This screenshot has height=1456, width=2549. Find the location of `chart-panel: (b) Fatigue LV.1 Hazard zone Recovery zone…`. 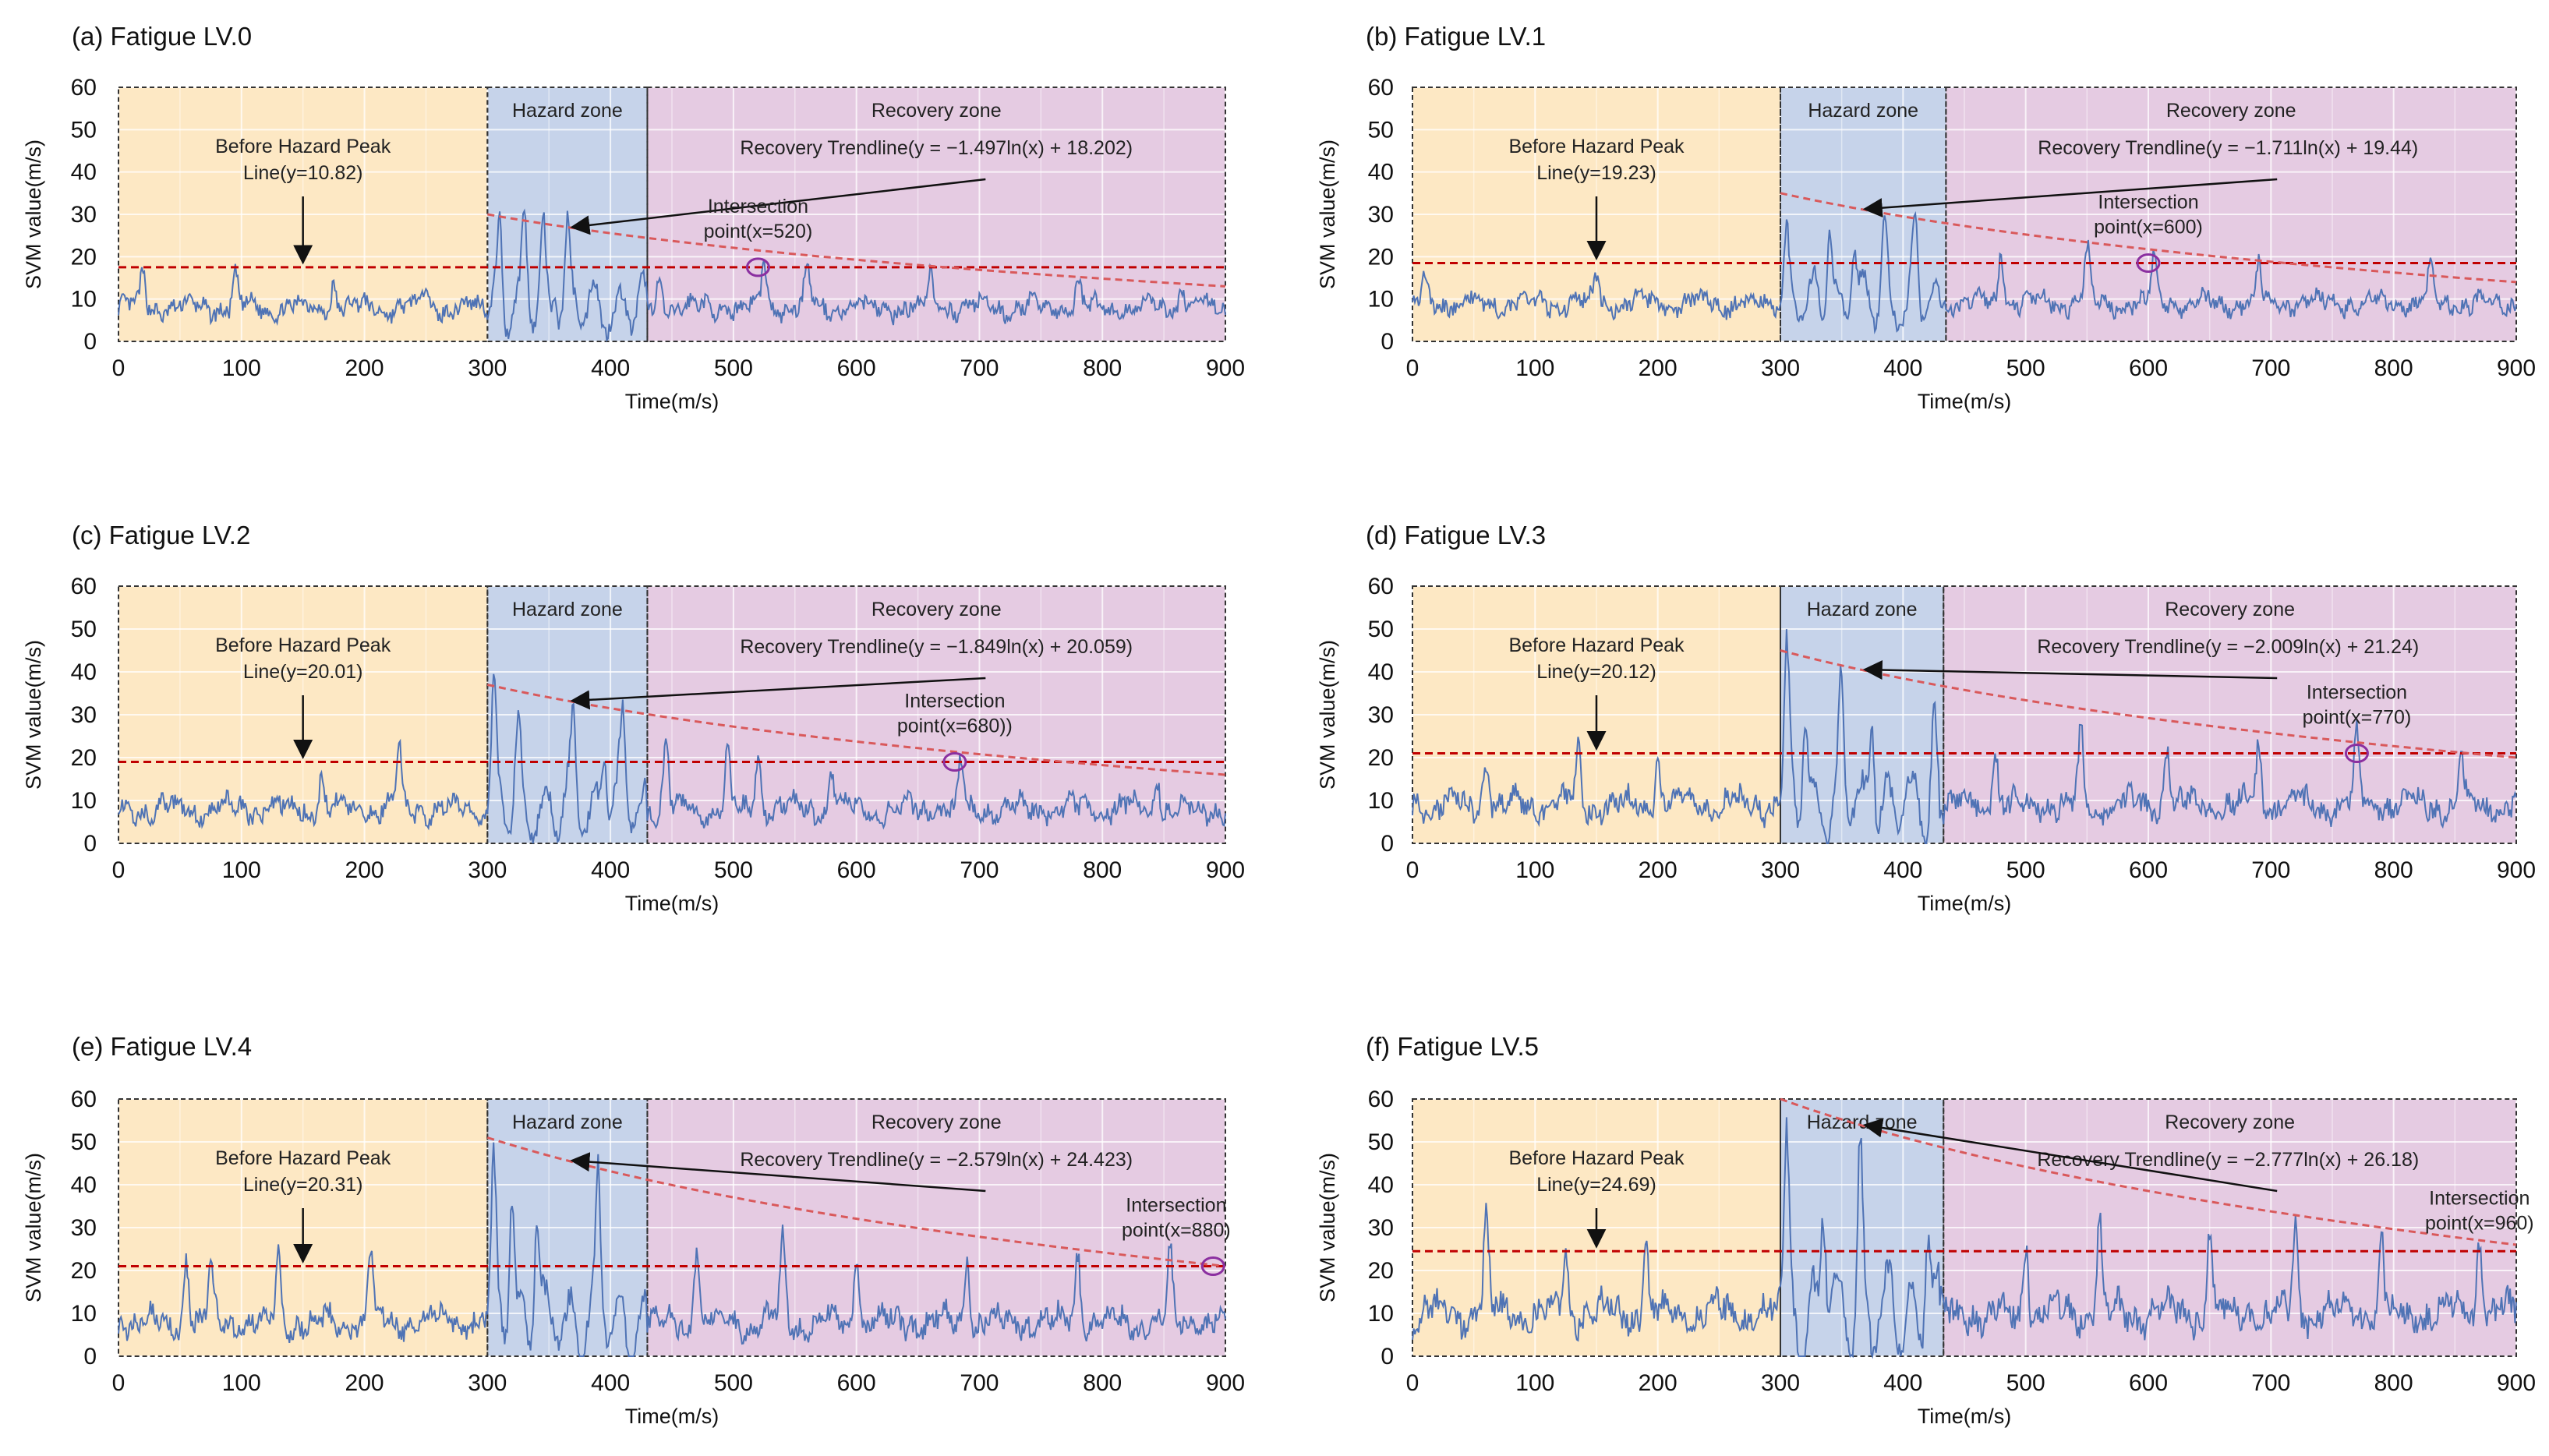

chart-panel: (b) Fatigue LV.1 Hazard zone Recovery zone… is located at coordinates (1926, 218).